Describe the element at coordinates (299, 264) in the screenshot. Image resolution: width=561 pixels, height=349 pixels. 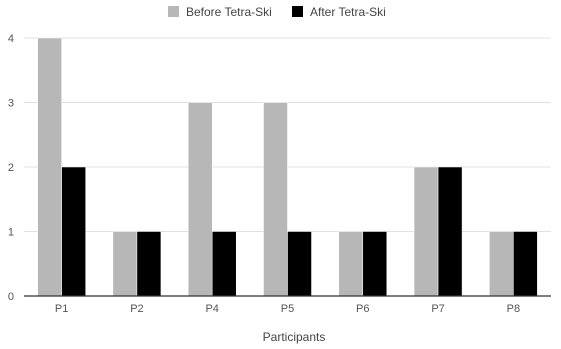
I see `bar-p5-after` at that location.